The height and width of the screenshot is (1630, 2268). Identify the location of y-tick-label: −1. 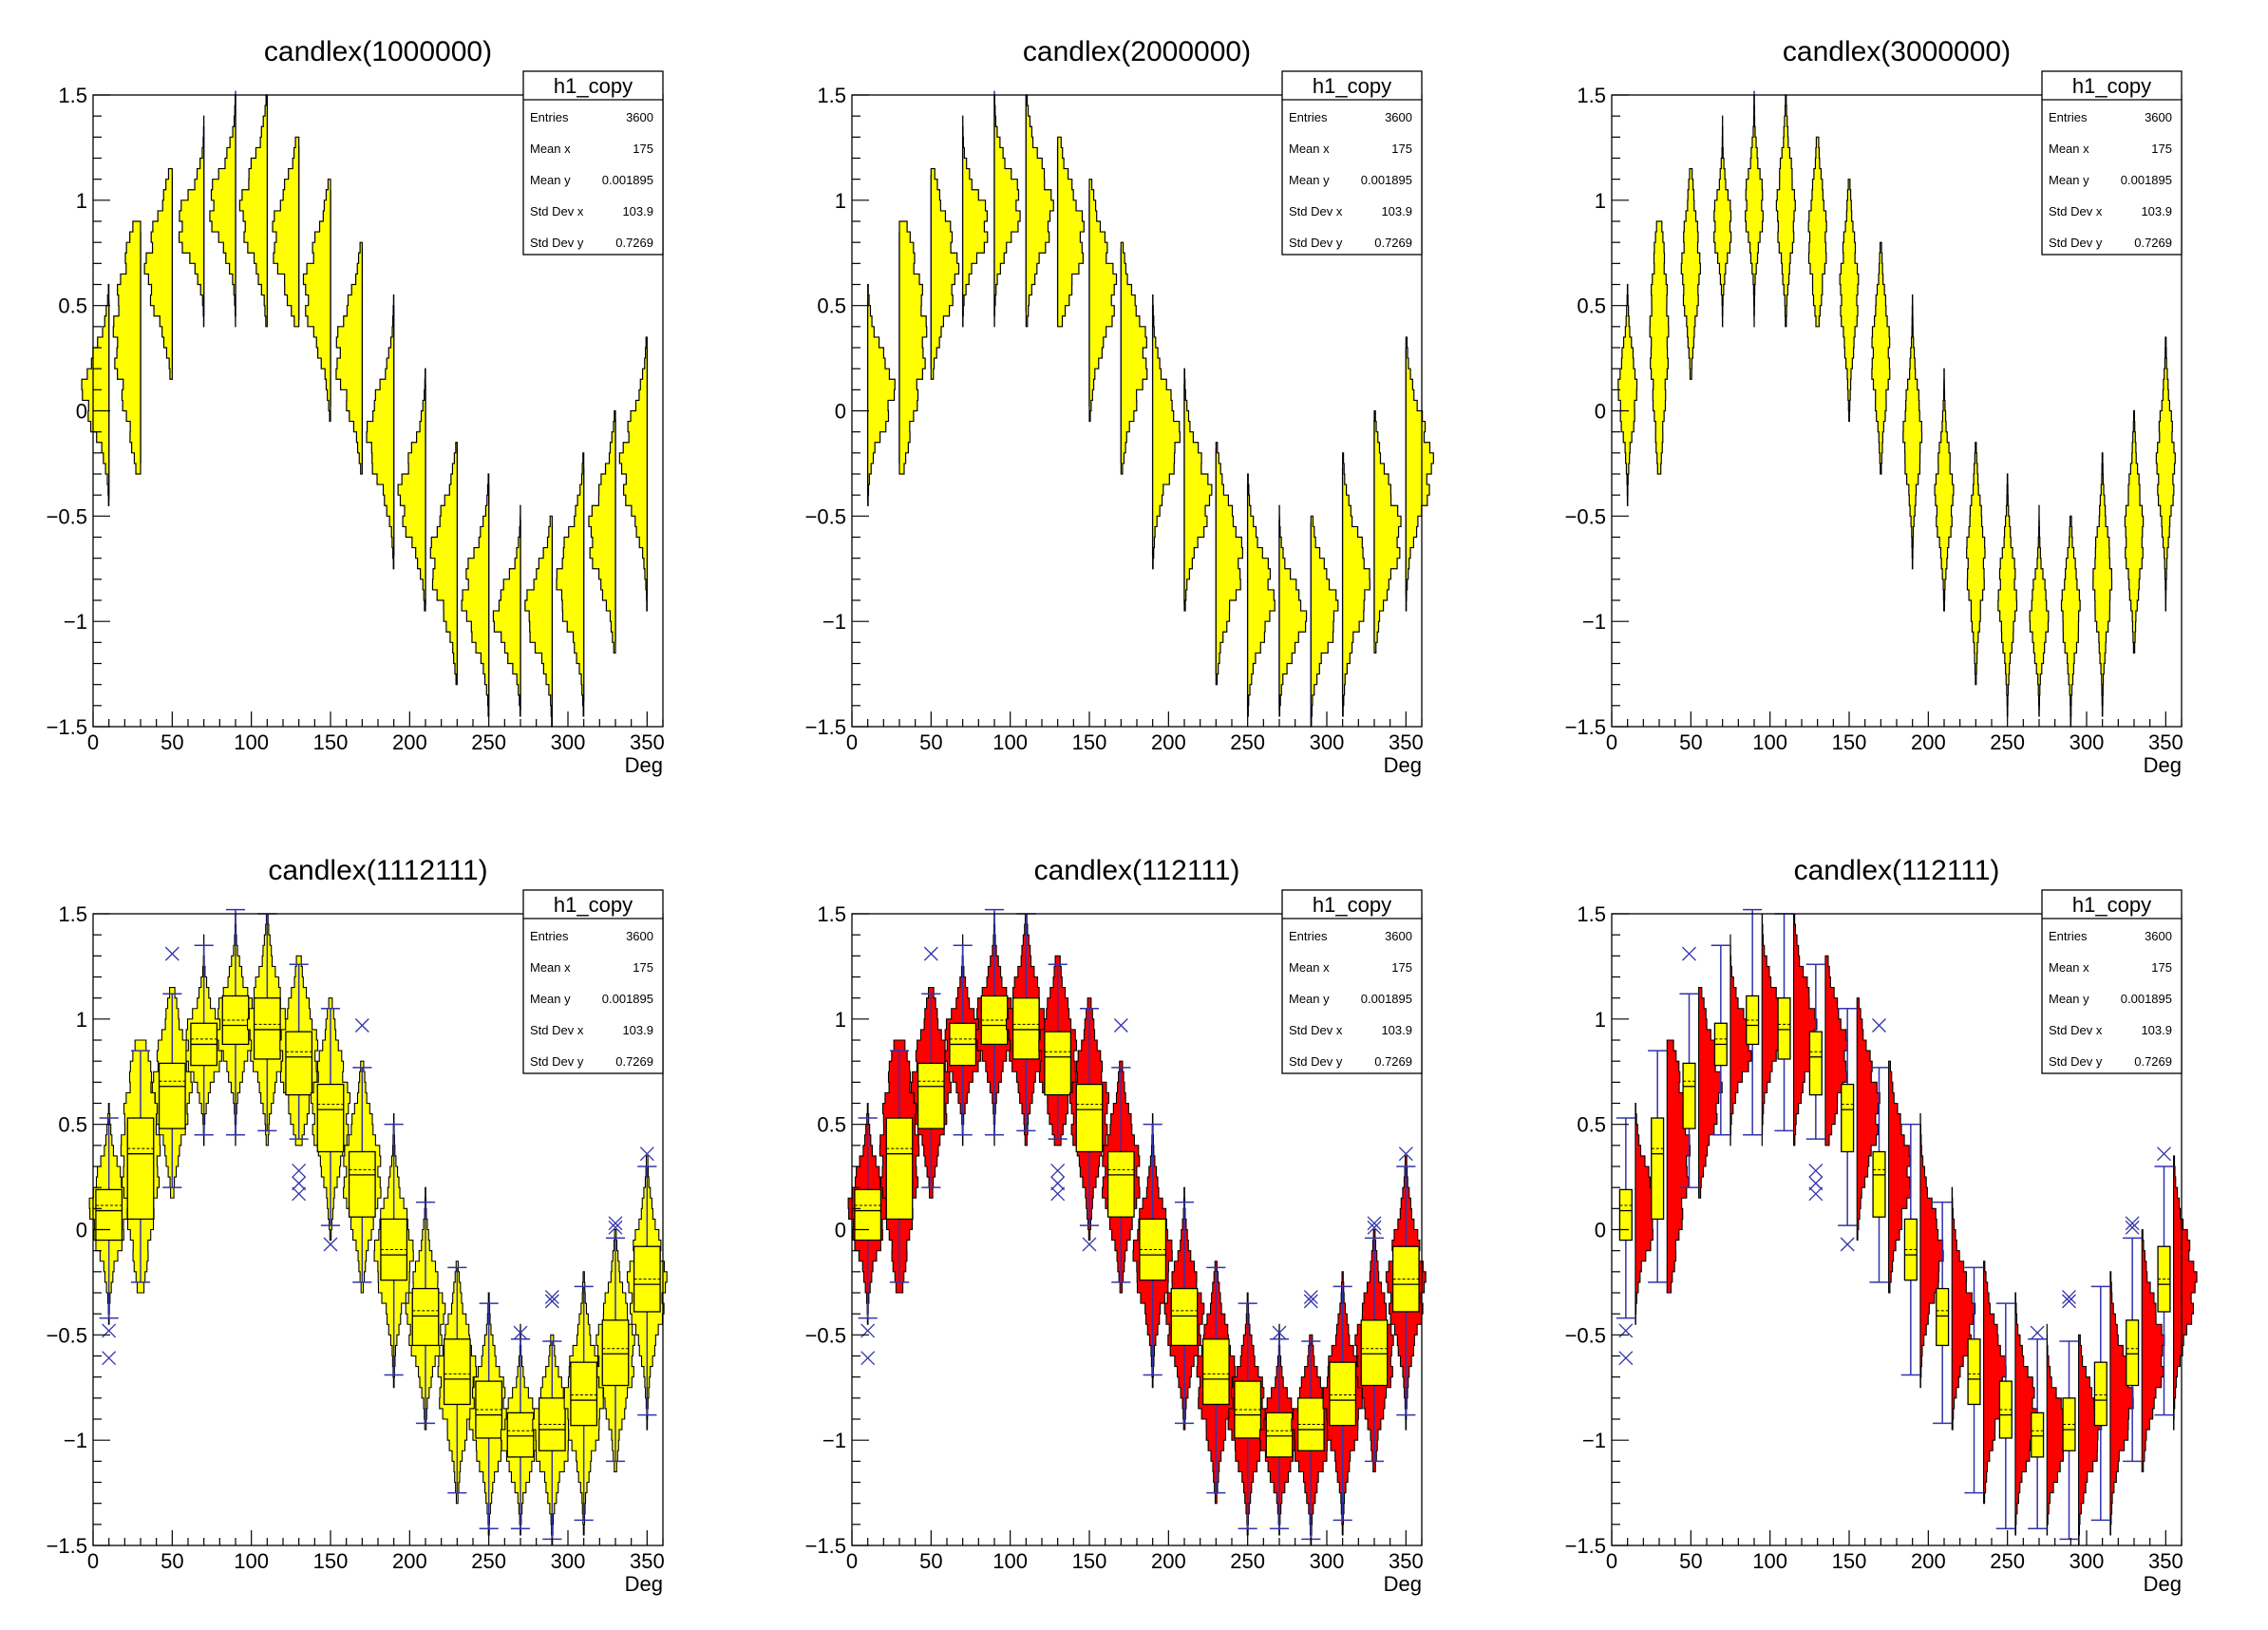
(834, 622).